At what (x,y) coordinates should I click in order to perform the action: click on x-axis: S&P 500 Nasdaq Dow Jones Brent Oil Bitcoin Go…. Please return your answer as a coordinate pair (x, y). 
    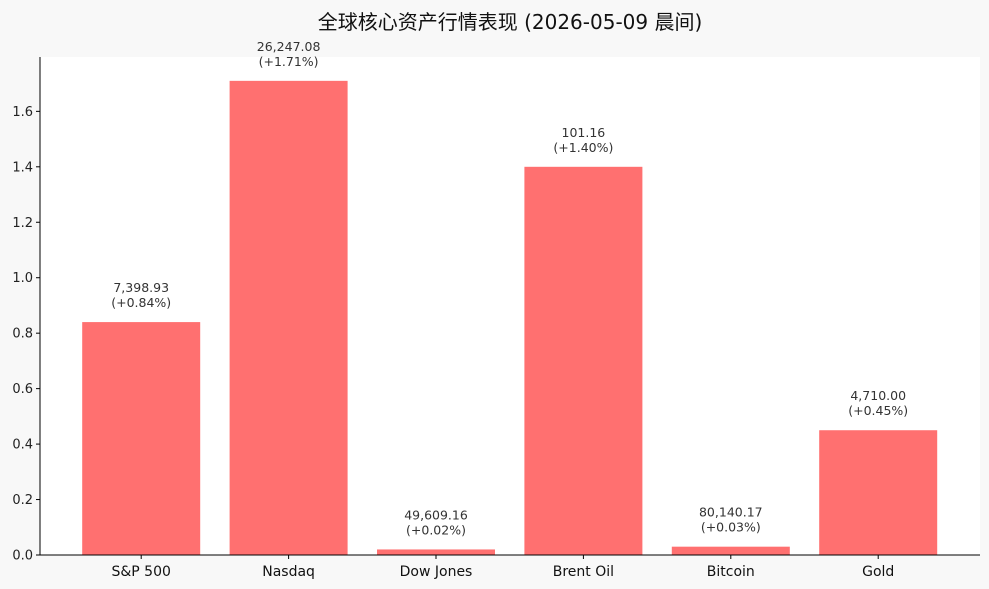
    Looking at the image, I should click on (510, 567).